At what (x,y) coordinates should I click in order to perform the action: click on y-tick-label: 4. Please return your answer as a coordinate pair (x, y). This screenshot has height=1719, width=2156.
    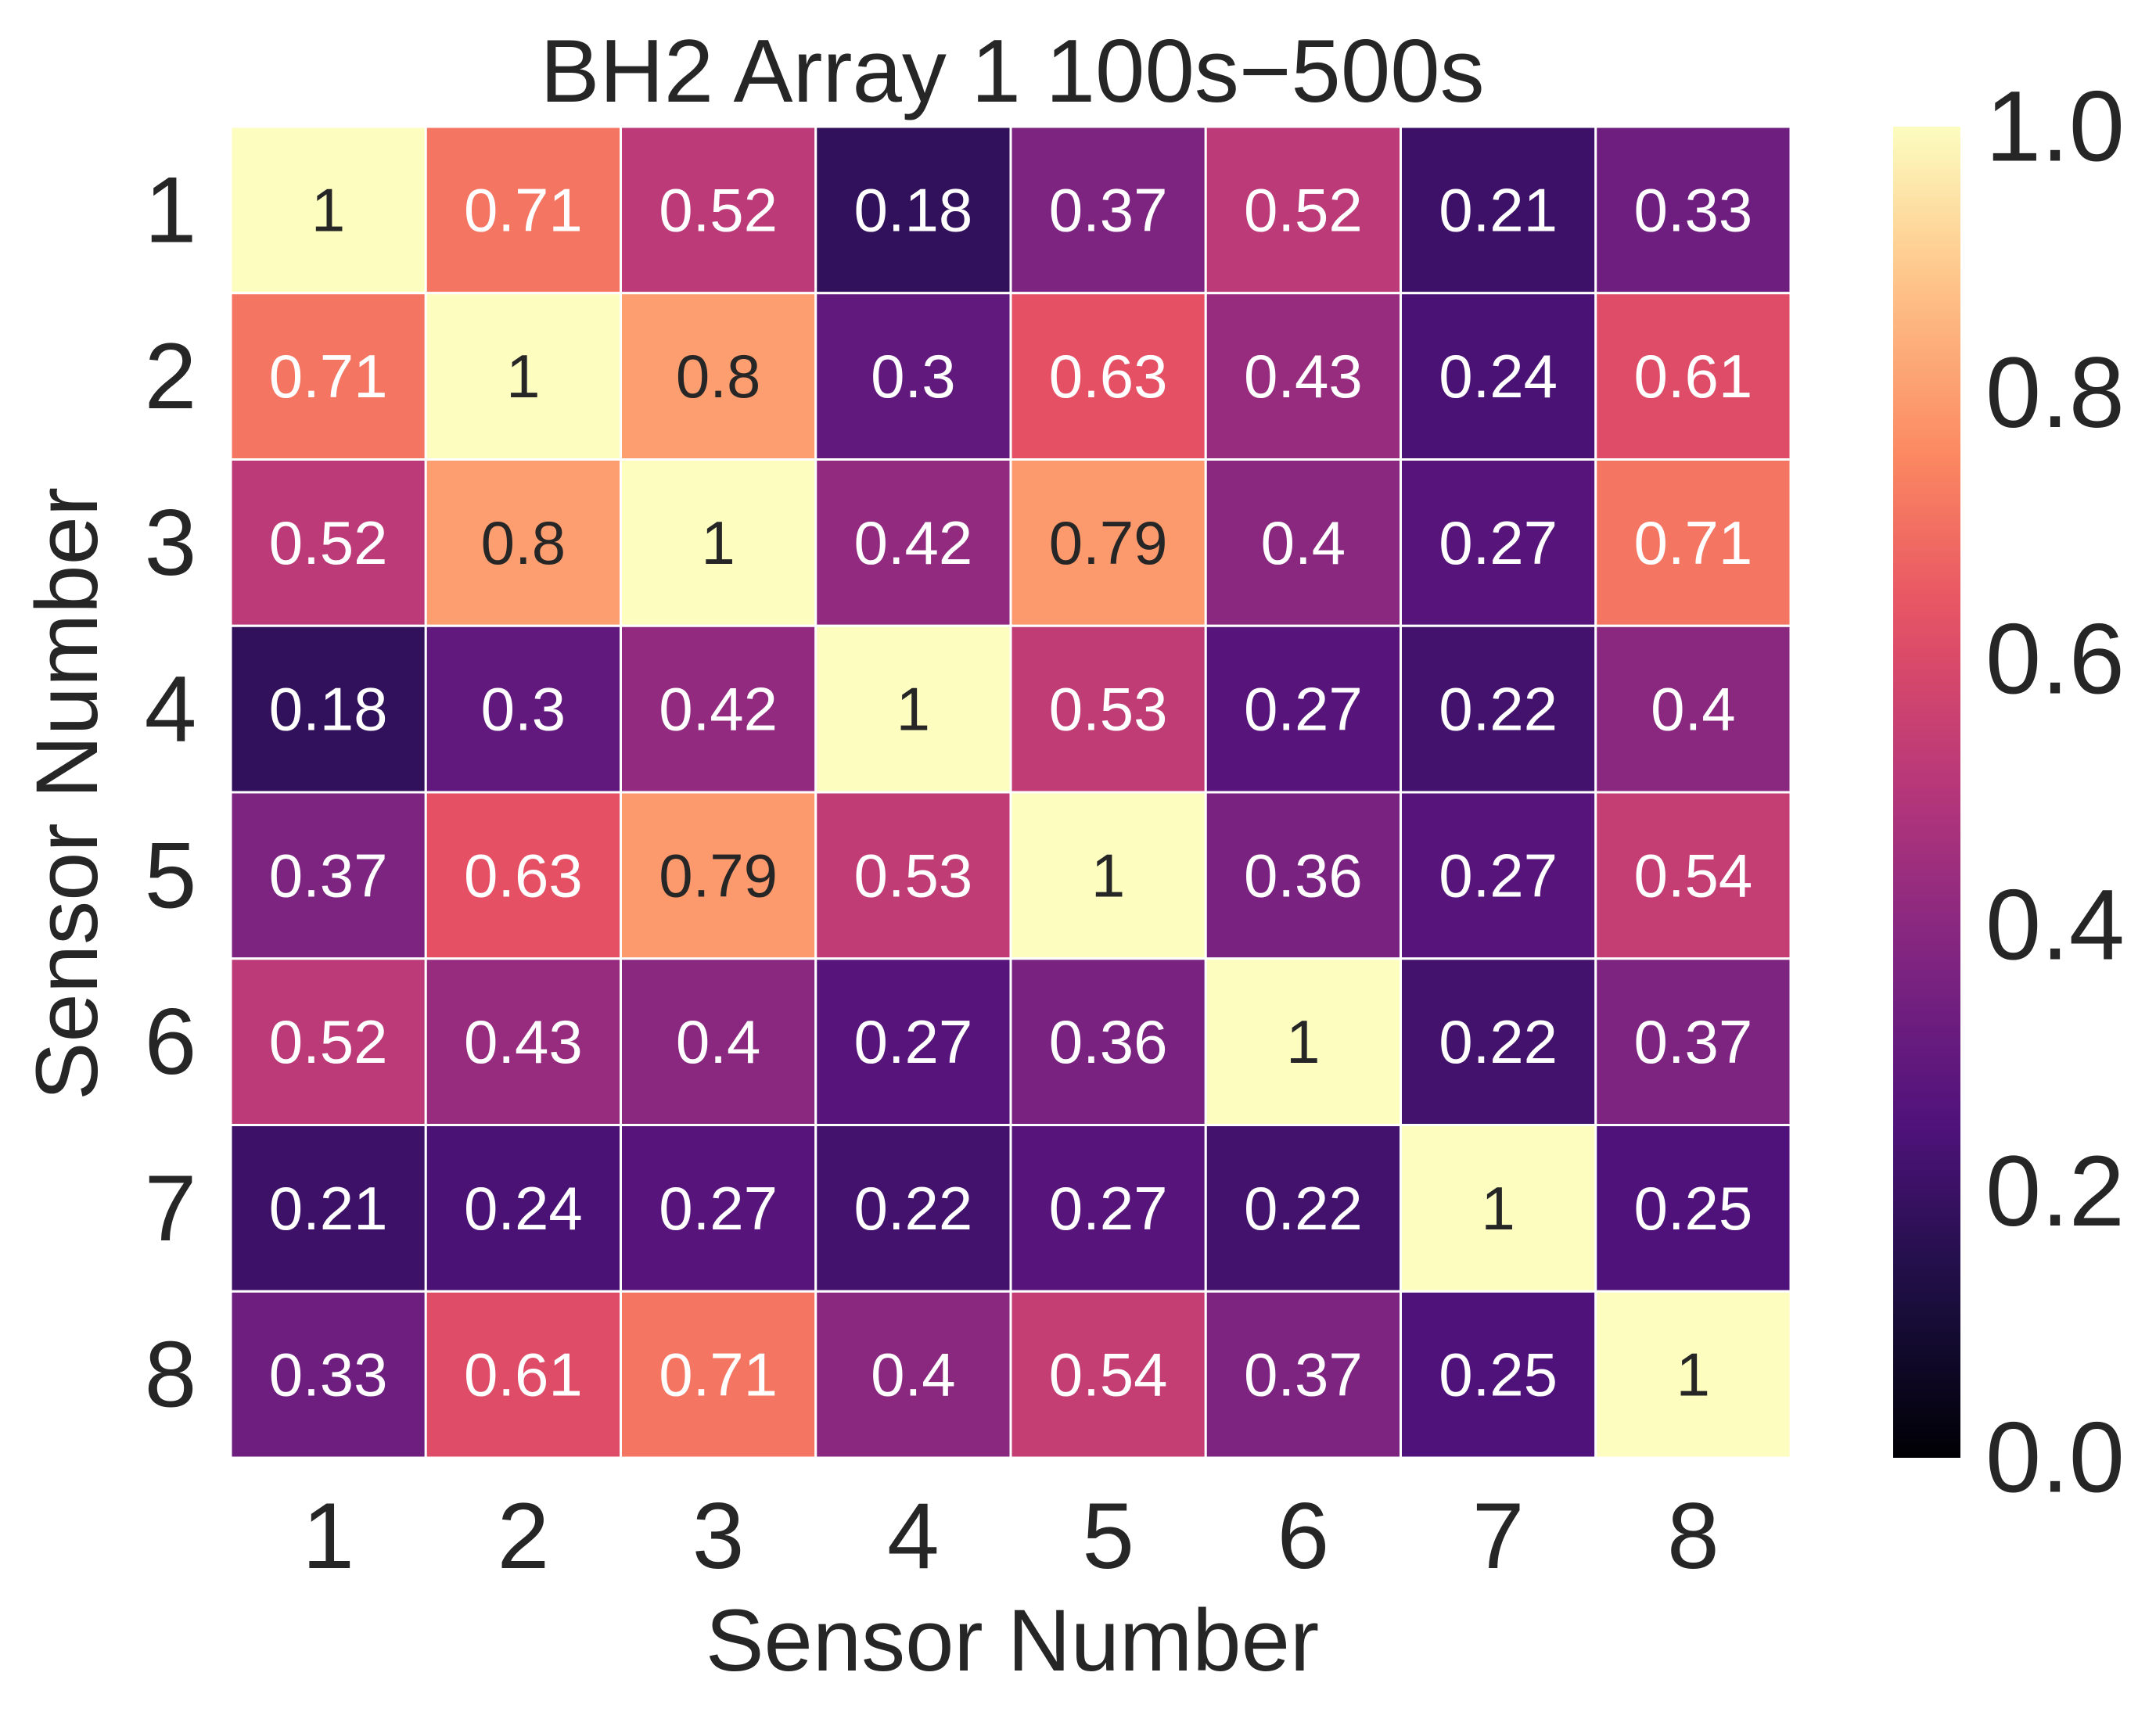
    Looking at the image, I should click on (171, 709).